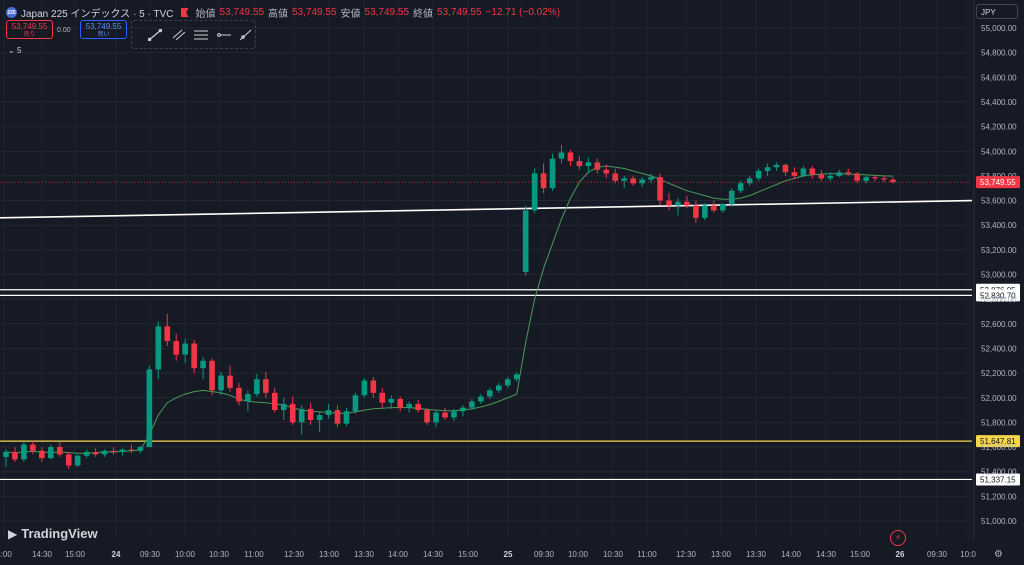 This screenshot has height=565, width=1024. What do you see at coordinates (423, 14) in the screenshot?
I see `close-label: 終値` at bounding box center [423, 14].